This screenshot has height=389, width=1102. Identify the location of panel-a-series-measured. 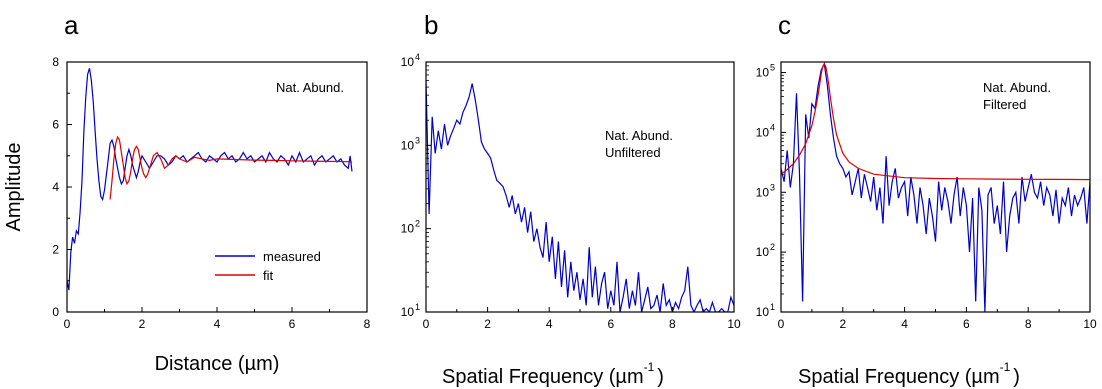
(210, 179).